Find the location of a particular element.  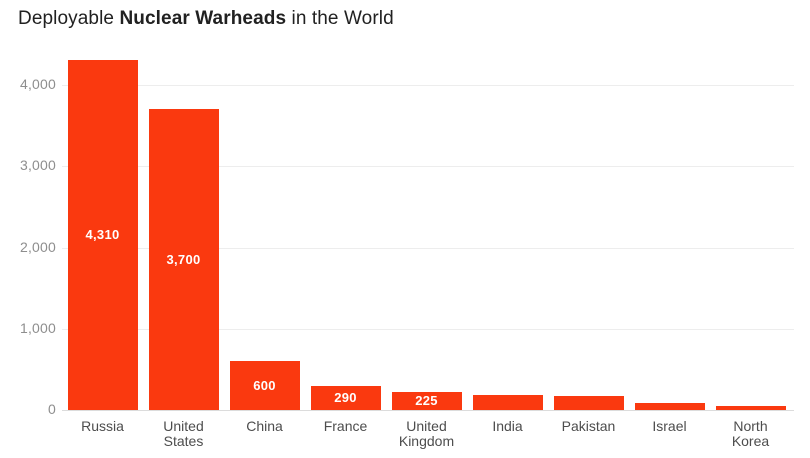

bar-united-kingdom is located at coordinates (426, 400).